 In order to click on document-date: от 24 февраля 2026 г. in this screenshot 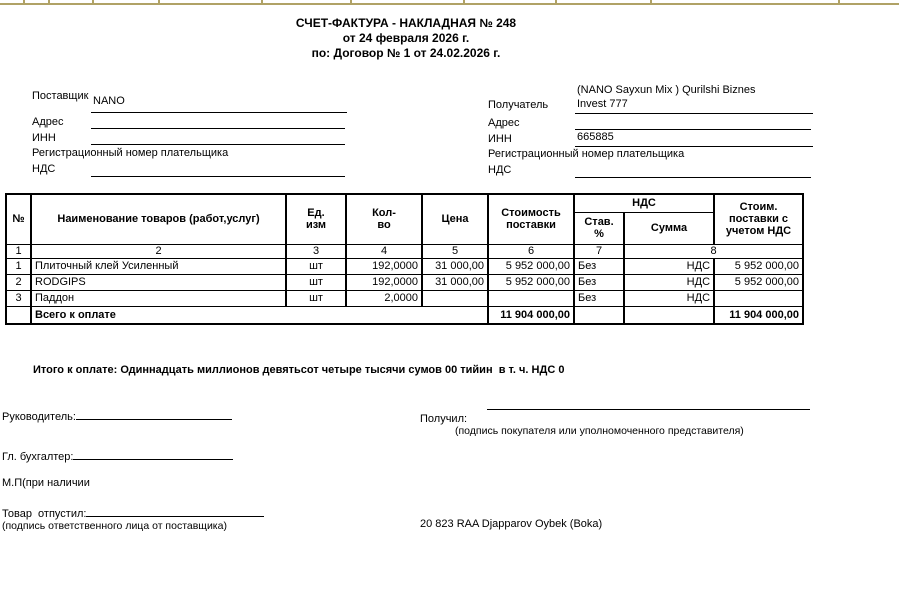, I will do `click(406, 38)`.